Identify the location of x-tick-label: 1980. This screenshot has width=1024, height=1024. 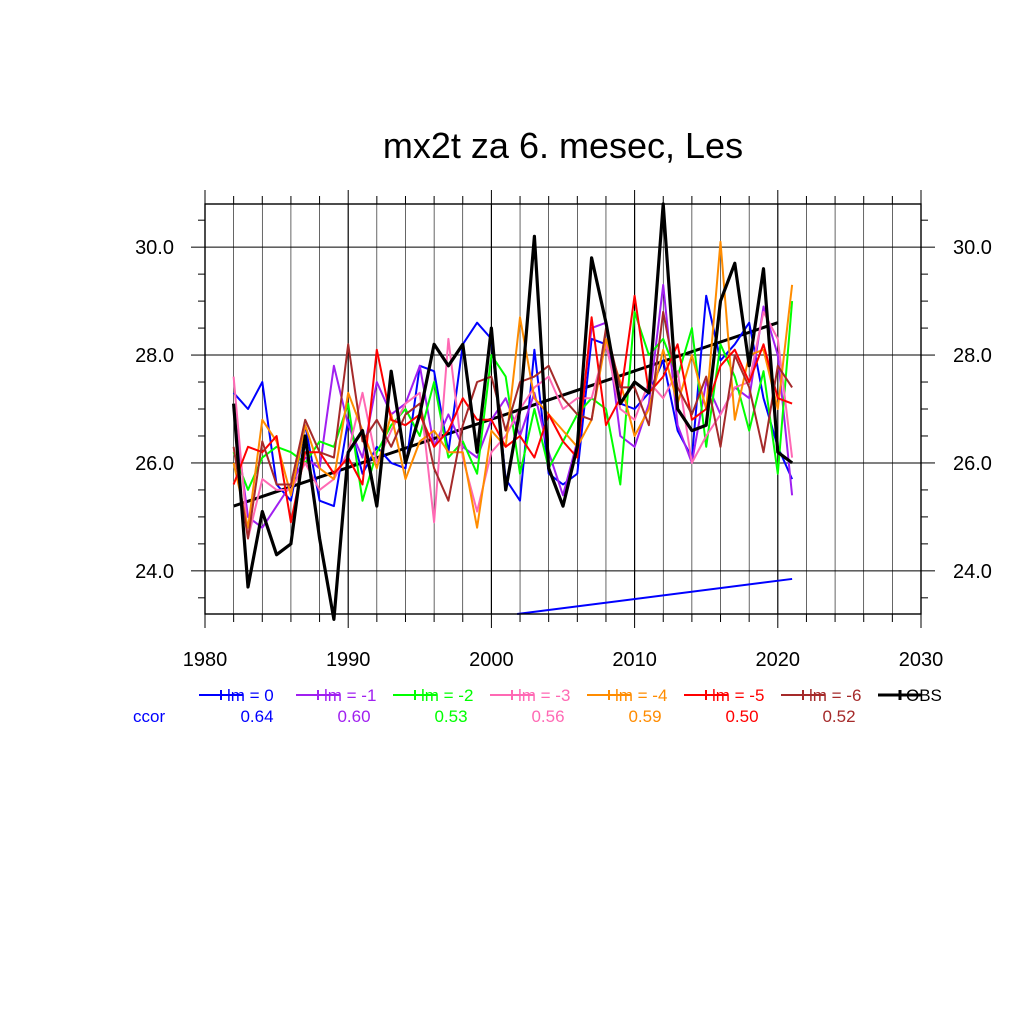
(205, 660).